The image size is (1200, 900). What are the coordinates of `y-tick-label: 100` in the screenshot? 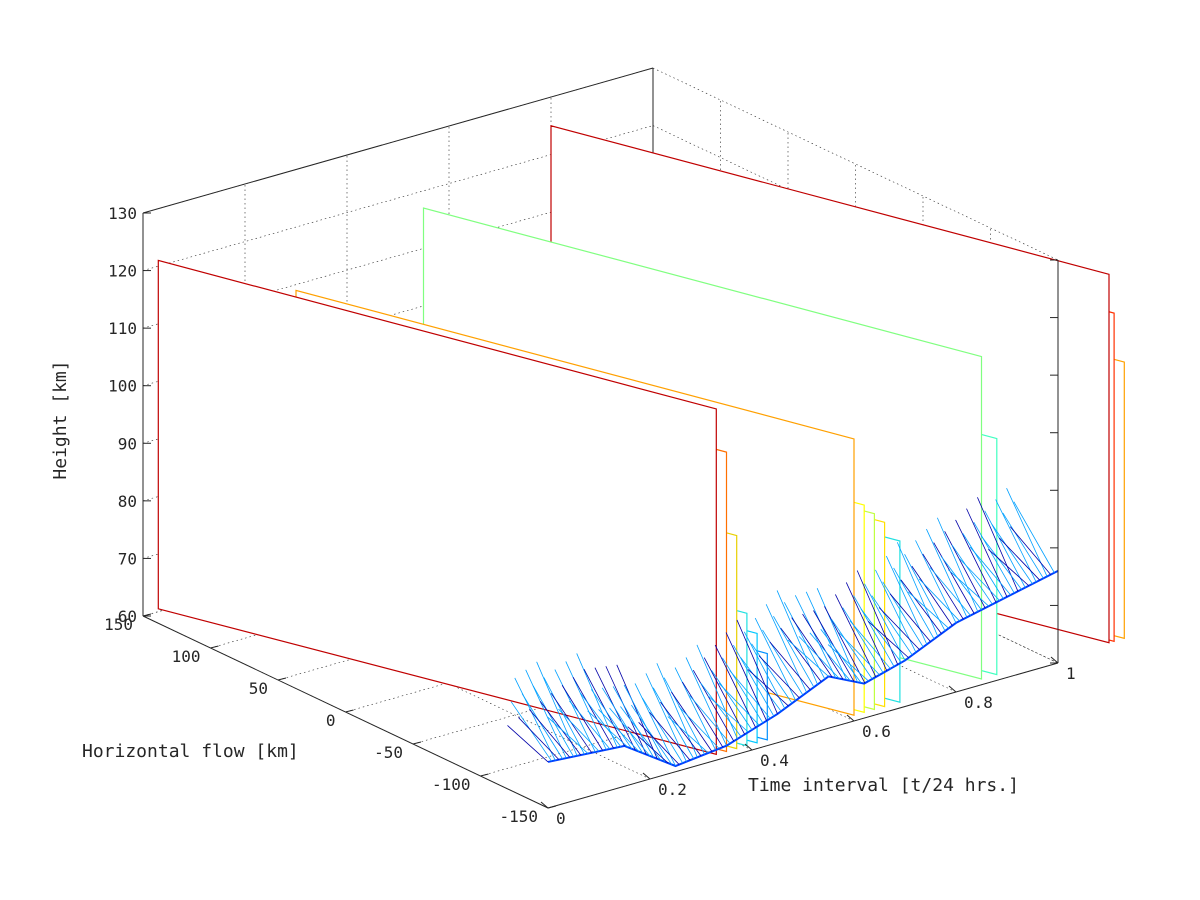 It's located at (186, 656).